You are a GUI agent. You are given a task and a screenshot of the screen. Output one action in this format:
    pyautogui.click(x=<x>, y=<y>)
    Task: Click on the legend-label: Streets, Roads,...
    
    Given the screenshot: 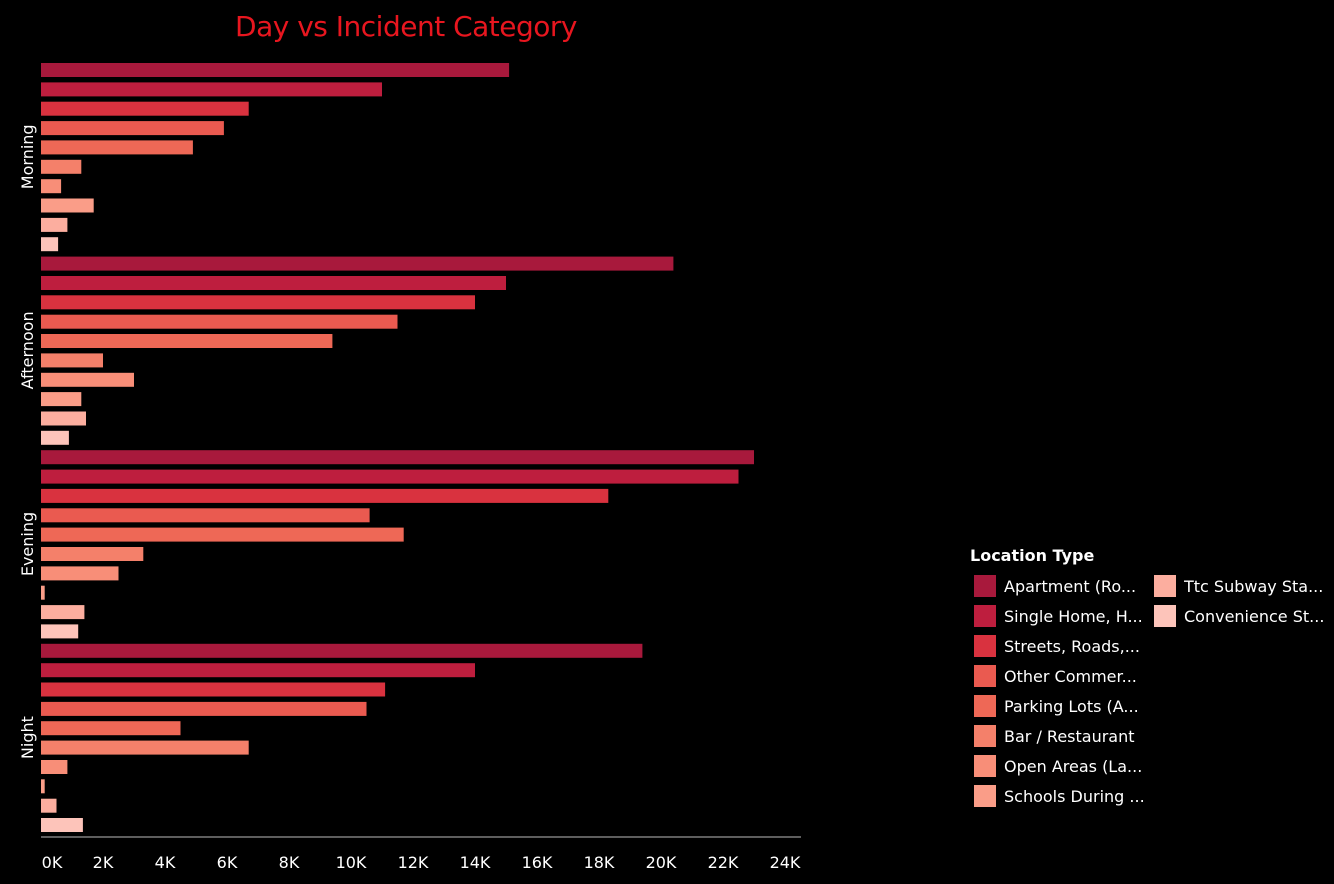 What is the action you would take?
    pyautogui.click(x=1072, y=646)
    